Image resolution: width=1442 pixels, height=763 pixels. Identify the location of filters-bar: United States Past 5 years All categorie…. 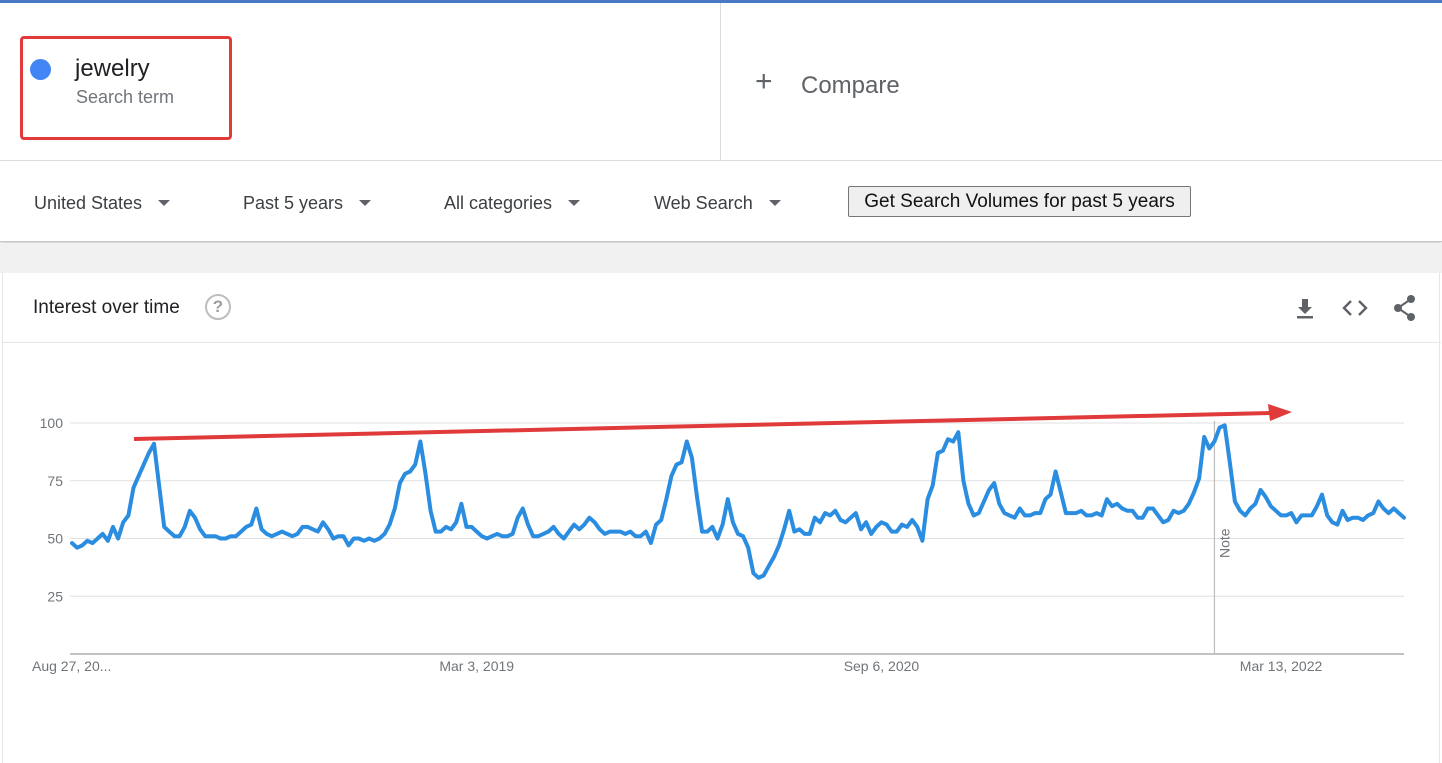
(721, 202).